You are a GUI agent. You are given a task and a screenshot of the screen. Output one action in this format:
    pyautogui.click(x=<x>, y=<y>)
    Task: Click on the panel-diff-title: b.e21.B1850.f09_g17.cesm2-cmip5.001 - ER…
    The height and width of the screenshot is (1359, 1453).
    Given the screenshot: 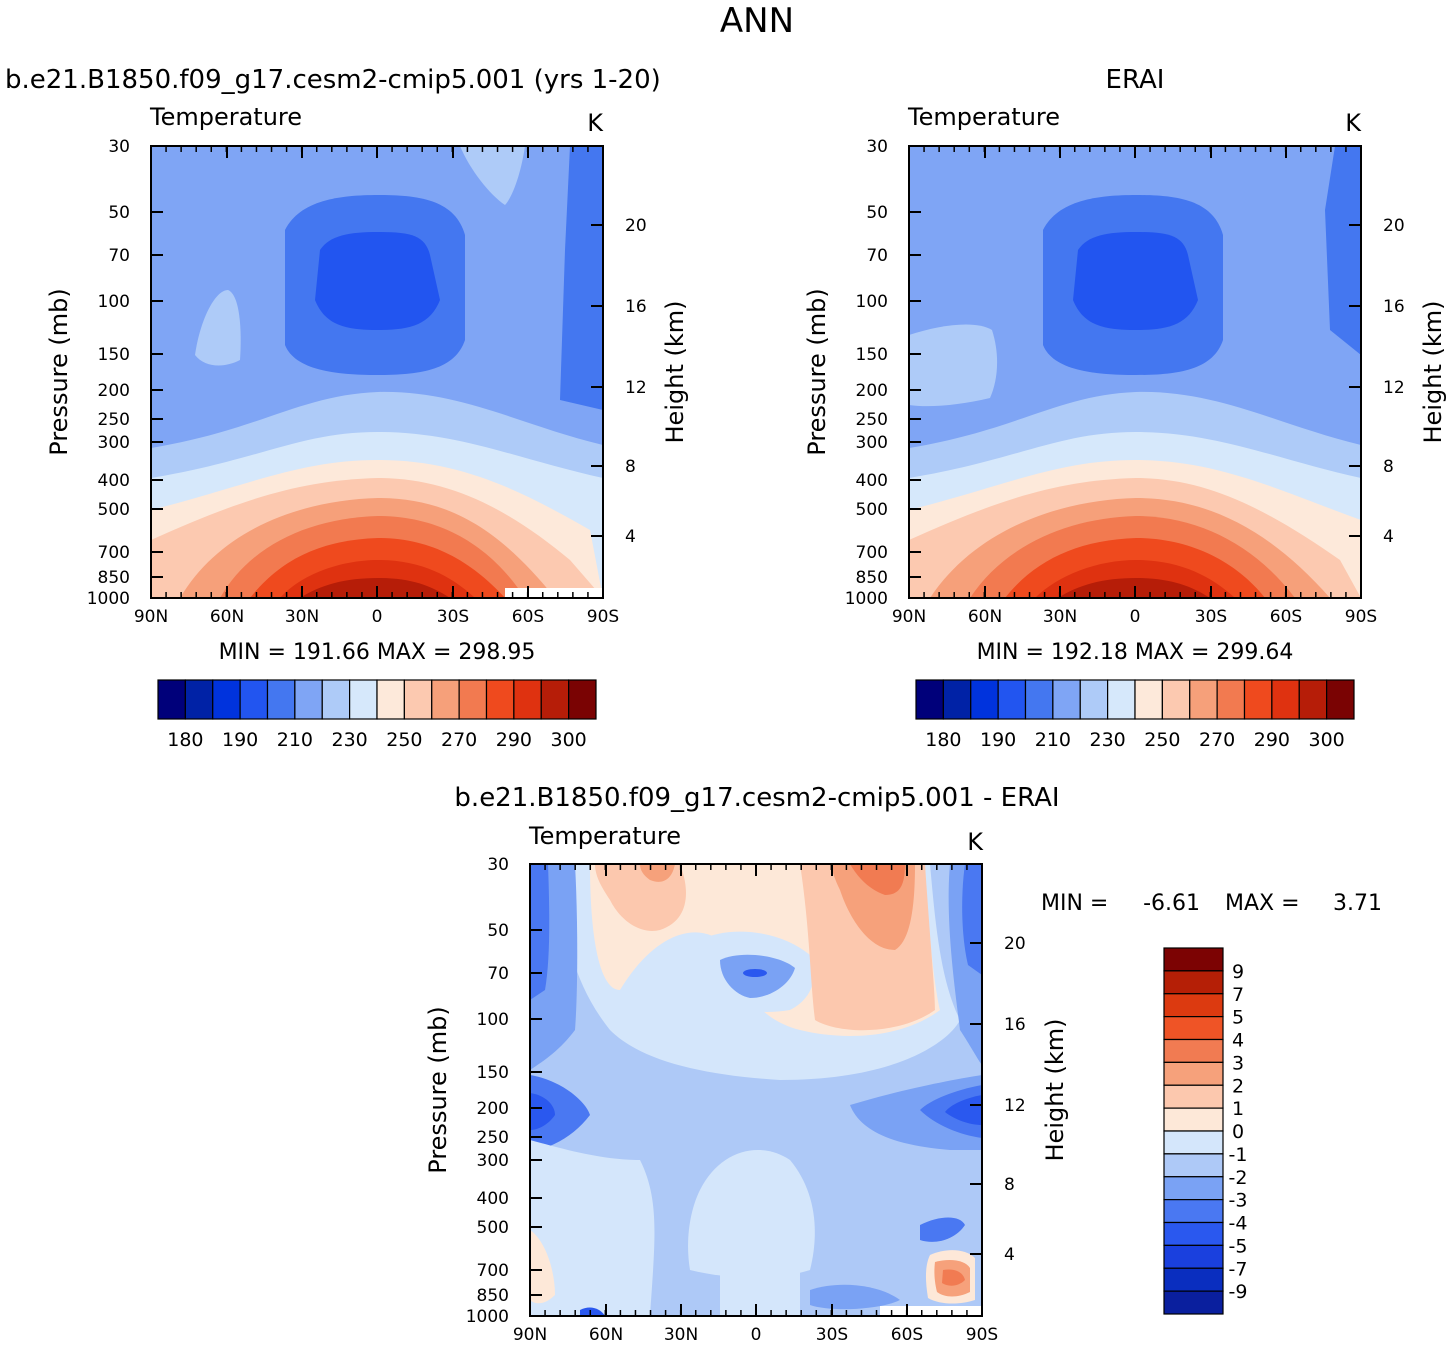 What is the action you would take?
    pyautogui.click(x=756, y=798)
    